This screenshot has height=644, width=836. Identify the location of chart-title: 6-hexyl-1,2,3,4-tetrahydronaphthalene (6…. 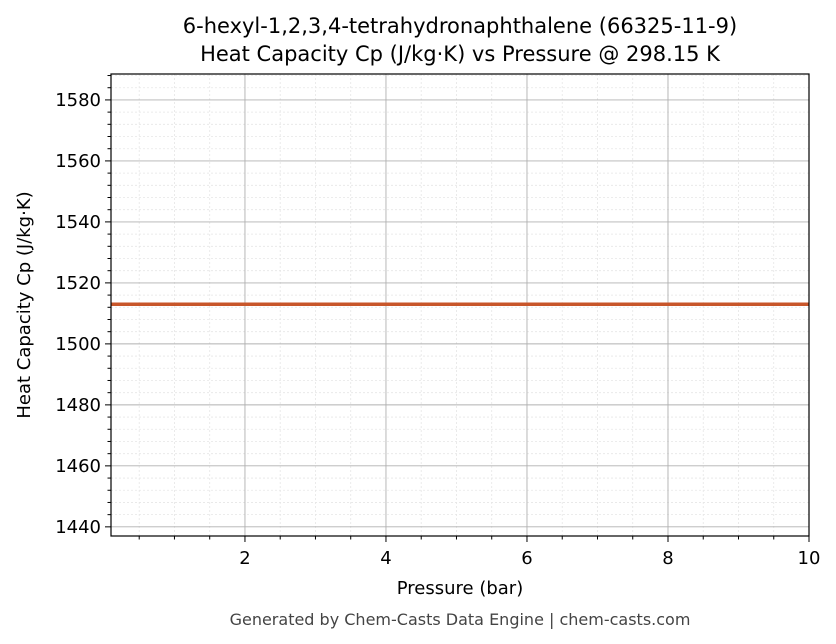
(460, 26).